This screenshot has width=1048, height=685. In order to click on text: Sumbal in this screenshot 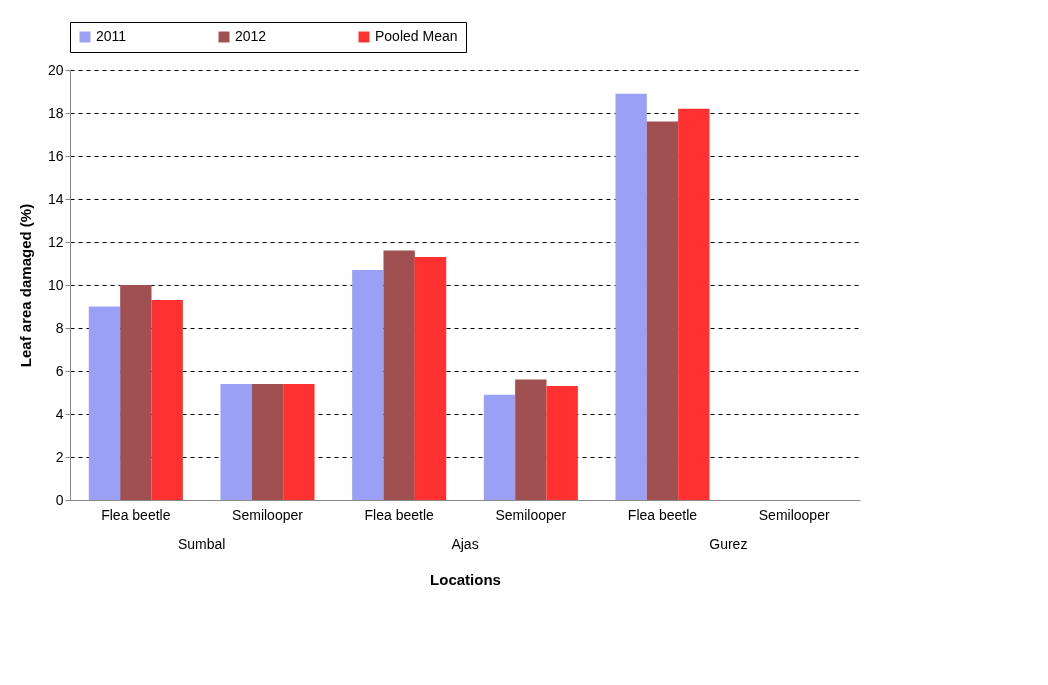, I will do `click(201, 544)`.